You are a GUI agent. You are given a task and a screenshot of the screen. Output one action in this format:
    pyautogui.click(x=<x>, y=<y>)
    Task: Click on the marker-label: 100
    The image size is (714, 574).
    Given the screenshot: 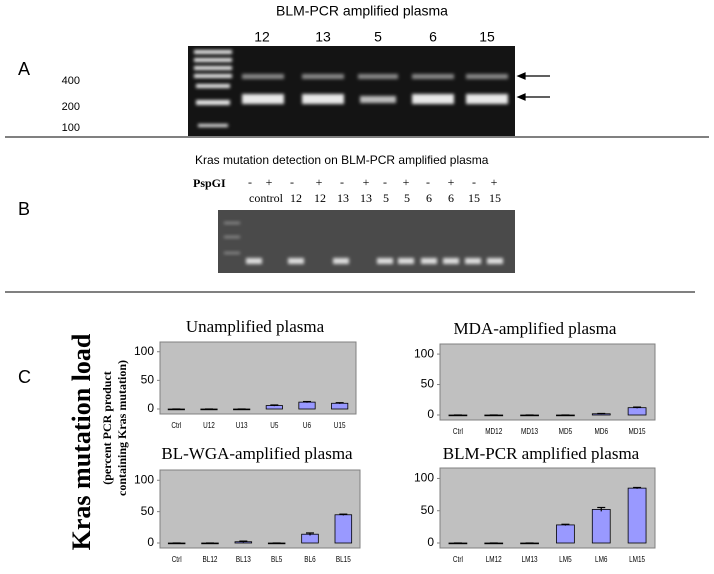 What is the action you would take?
    pyautogui.click(x=71, y=128)
    